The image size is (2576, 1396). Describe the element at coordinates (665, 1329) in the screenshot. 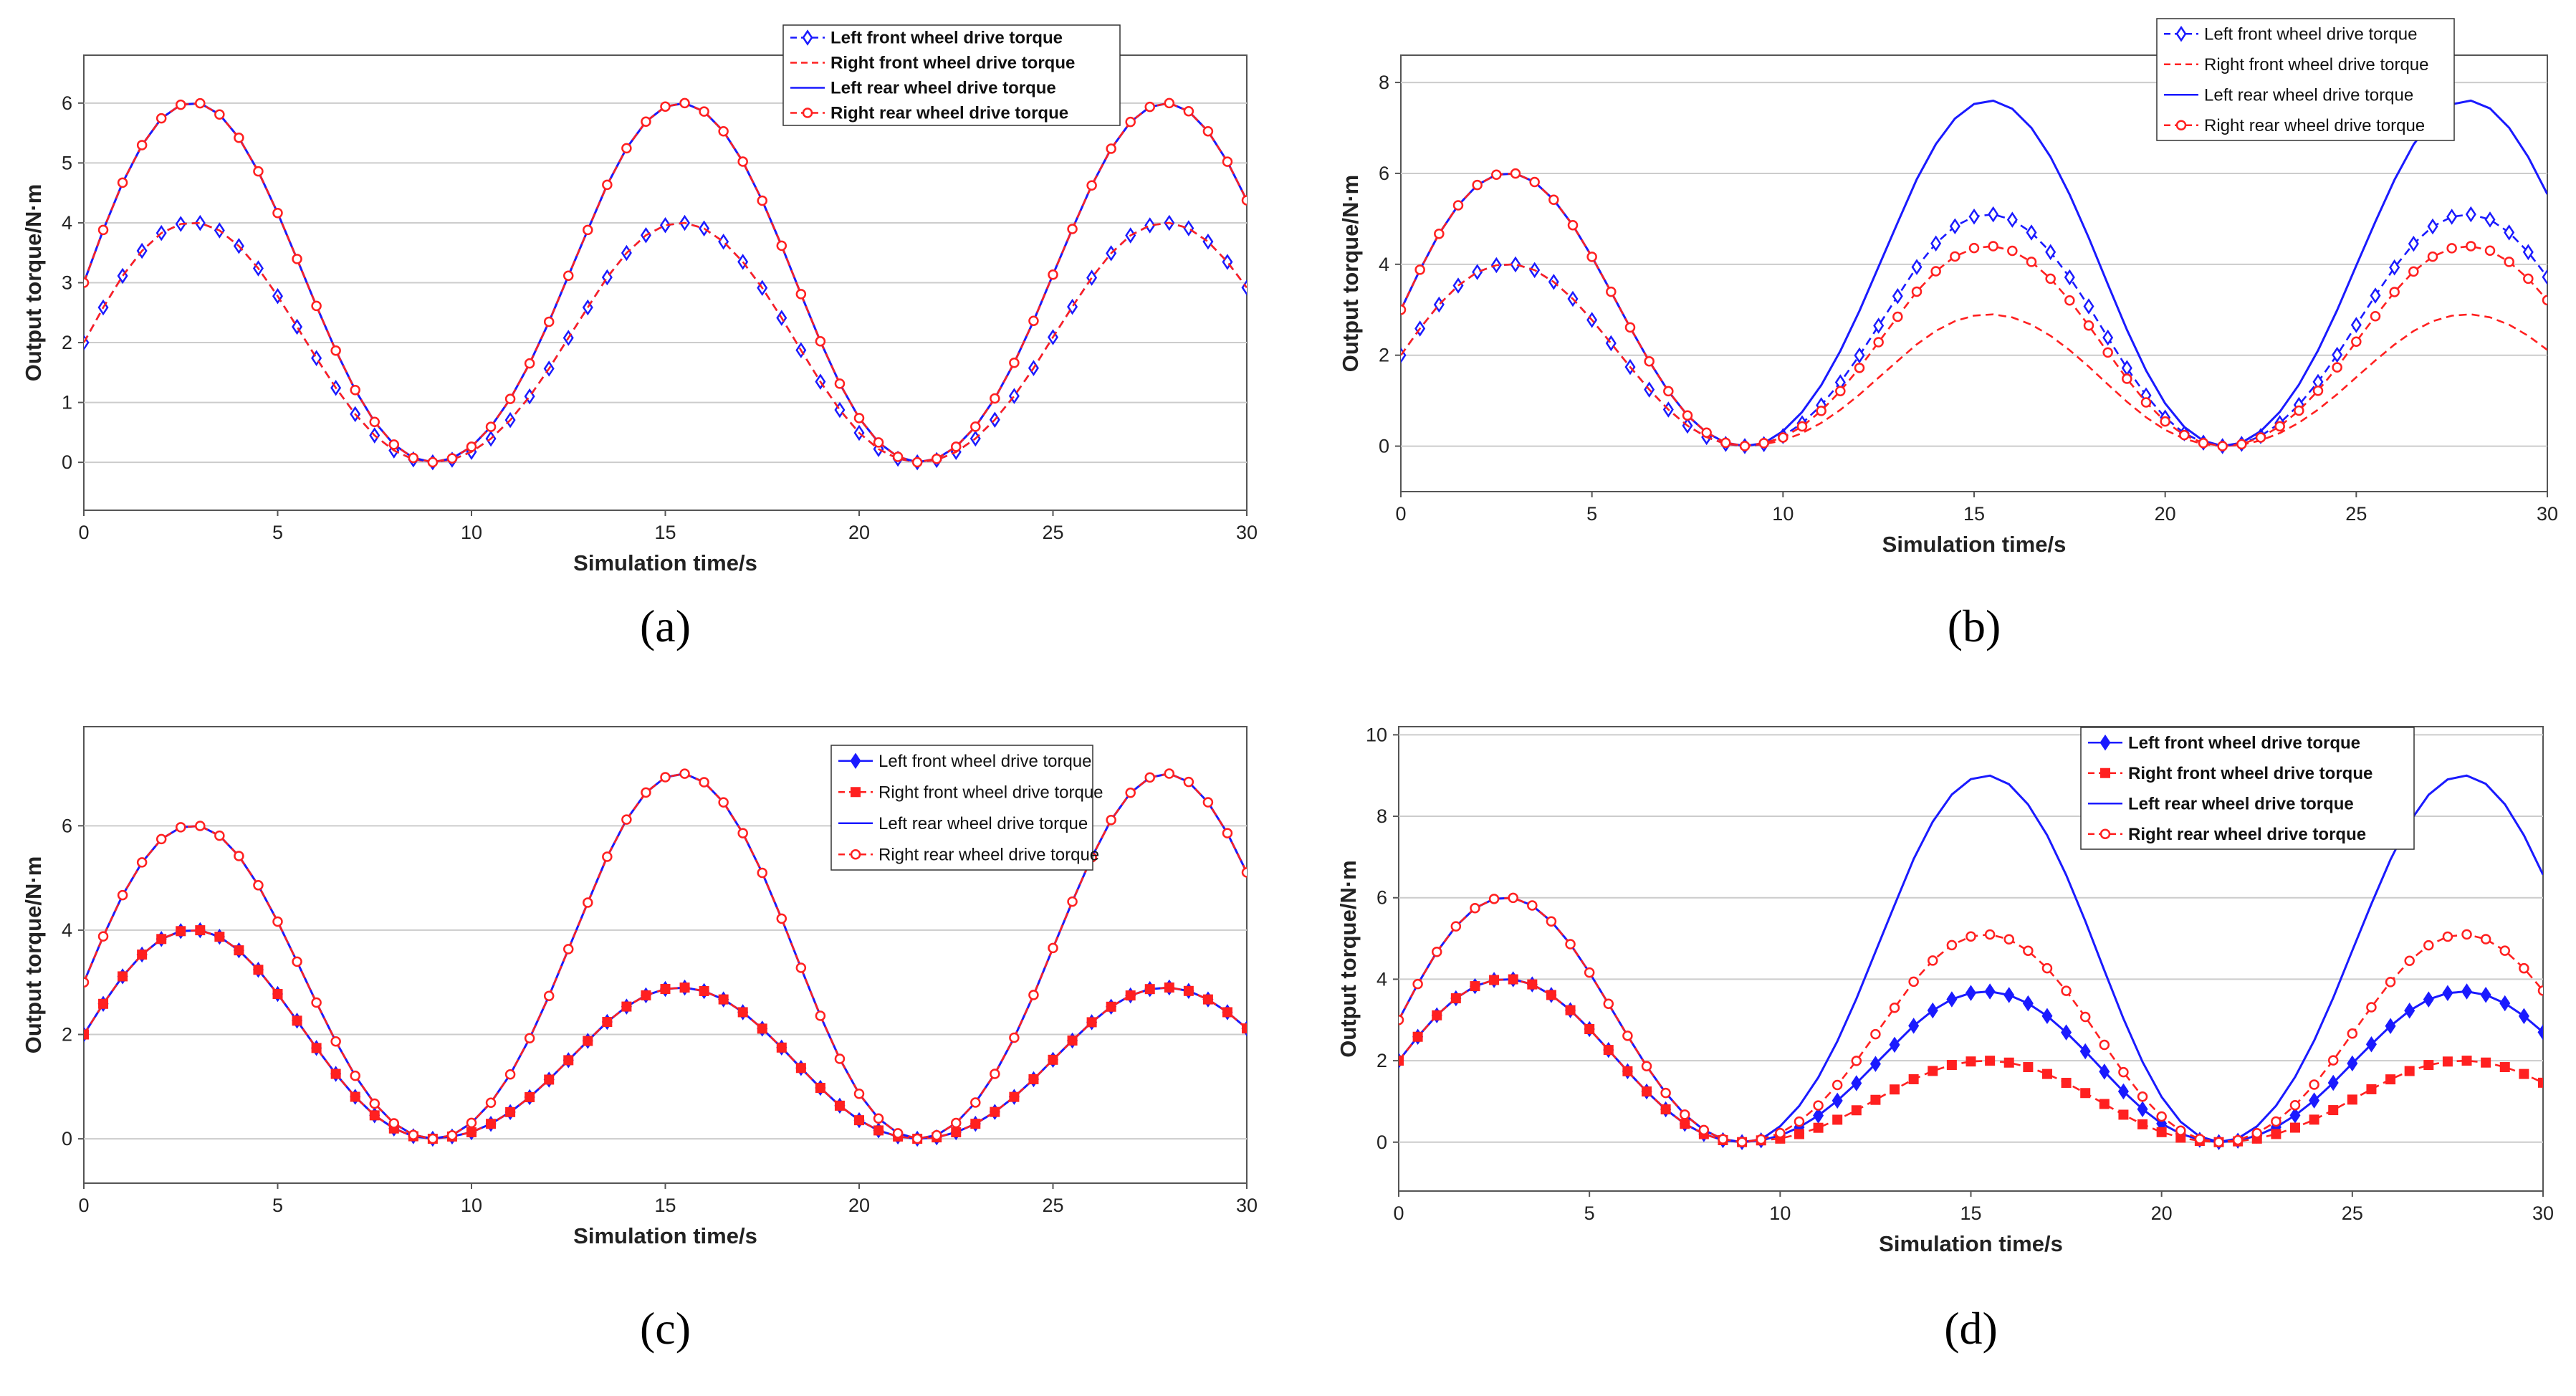

I see `panel-label: (c)` at that location.